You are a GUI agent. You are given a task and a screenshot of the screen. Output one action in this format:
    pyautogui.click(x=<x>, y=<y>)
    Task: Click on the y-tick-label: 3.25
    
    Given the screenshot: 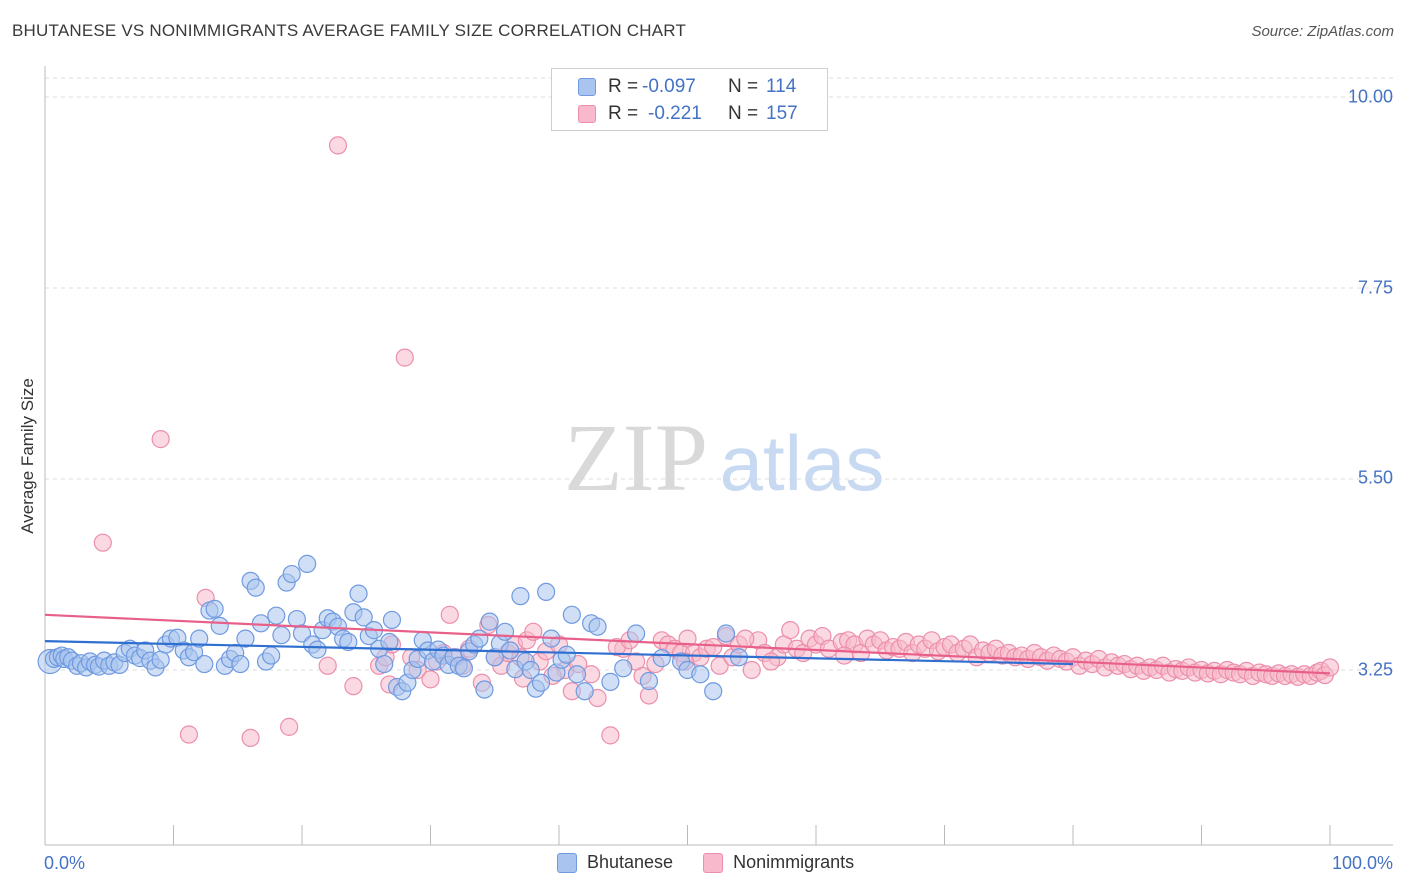 What is the action you would take?
    pyautogui.click(x=1375, y=669)
    